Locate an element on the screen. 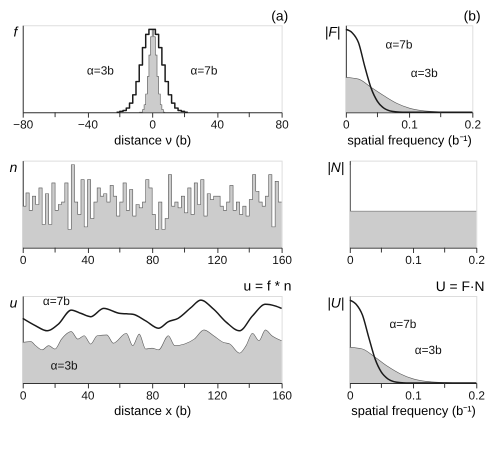  y-axis-title: f is located at coordinates (16, 32).